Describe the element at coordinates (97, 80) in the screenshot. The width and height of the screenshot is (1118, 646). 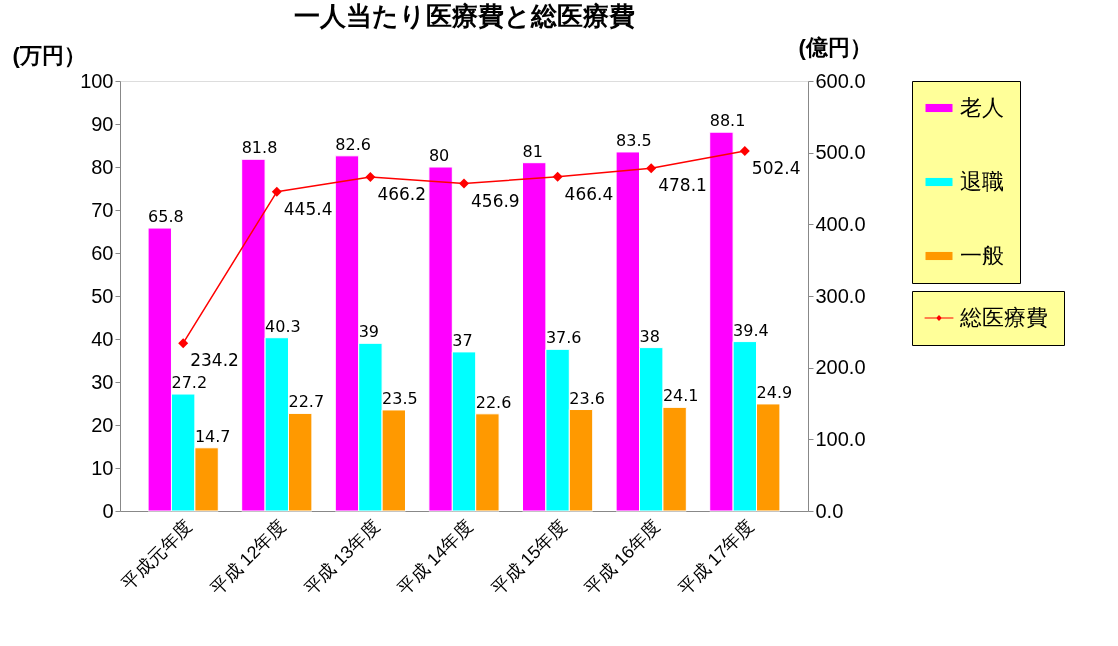
I see `y-tick-label: 100` at that location.